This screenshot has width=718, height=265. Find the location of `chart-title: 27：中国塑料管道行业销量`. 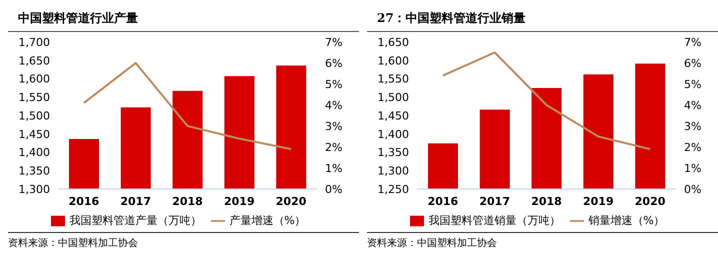

chart-title: 27：中国塑料管道行业销量 is located at coordinates (542, 20).